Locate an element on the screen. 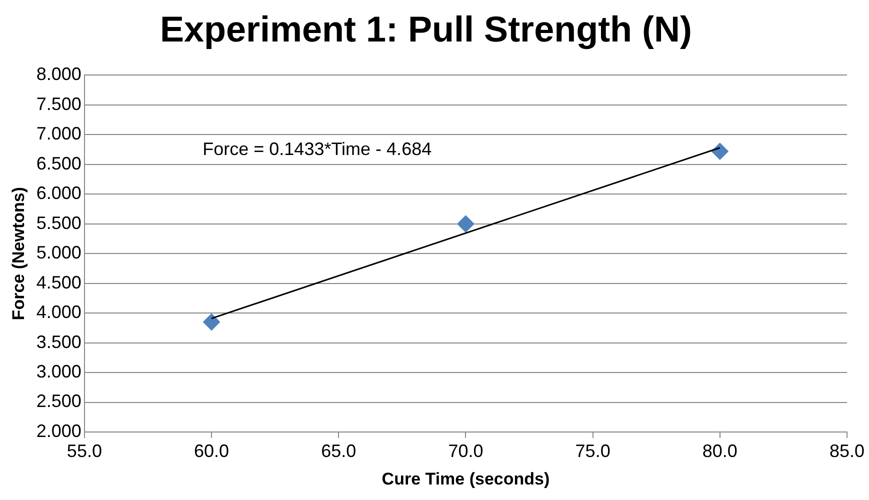 The height and width of the screenshot is (500, 869). x-tick-label: 75.0 is located at coordinates (592, 450).